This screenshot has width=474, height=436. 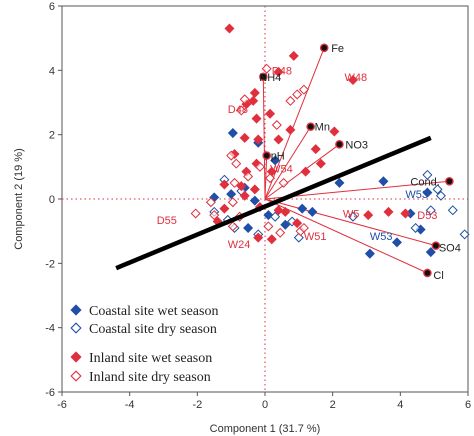 I want to click on loading-vector-fe, so click(x=294, y=123).